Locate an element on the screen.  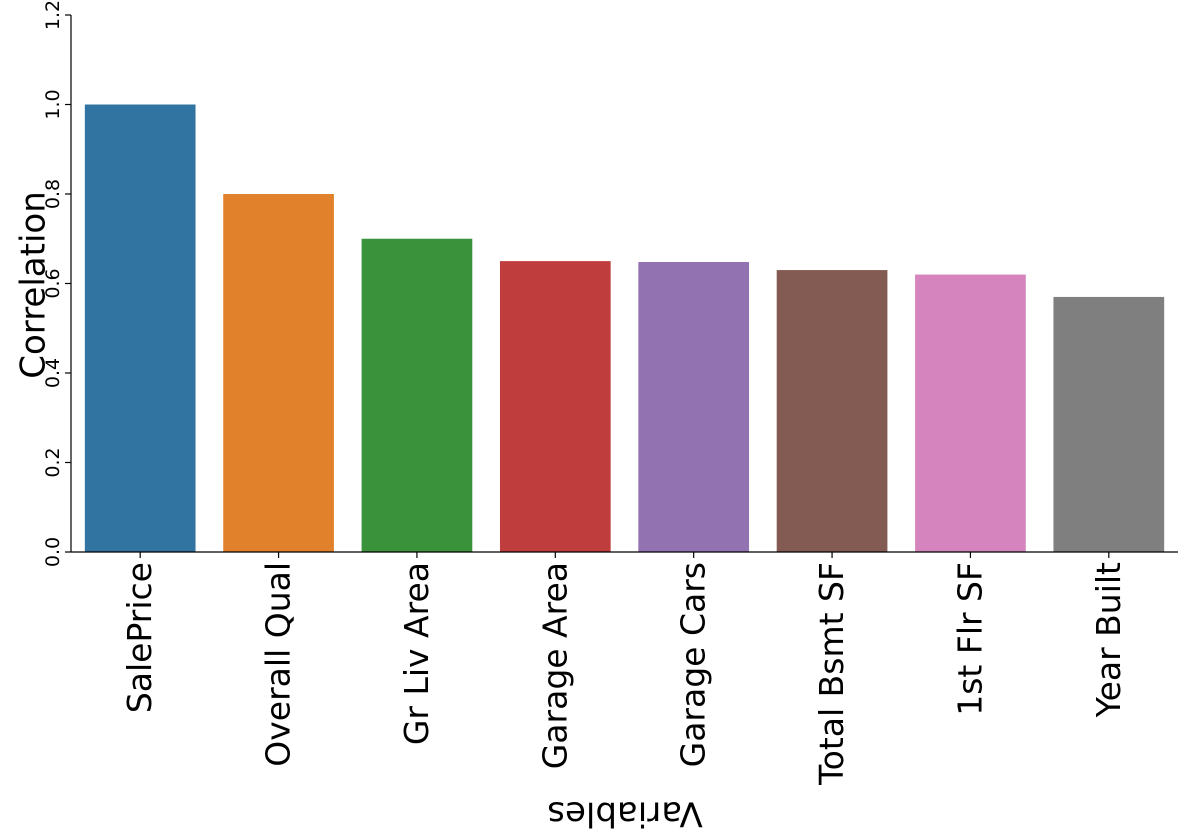
bar-year-built is located at coordinates (1109, 424).